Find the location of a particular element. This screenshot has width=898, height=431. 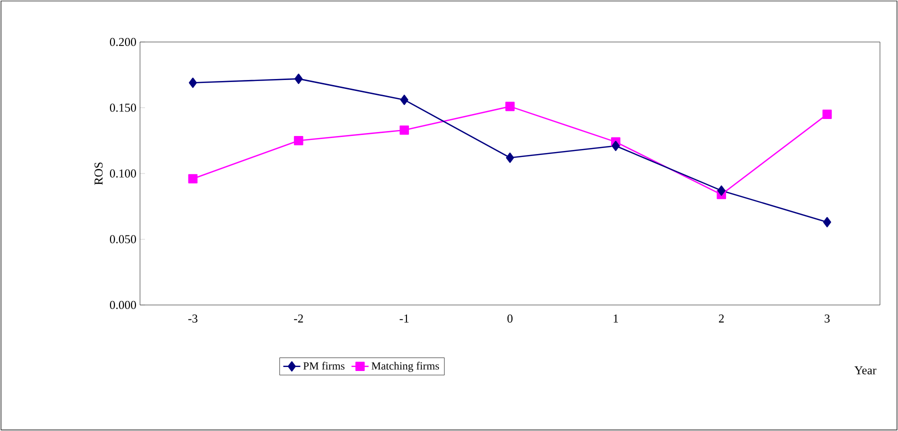

x-tick-label: 0 is located at coordinates (510, 318).